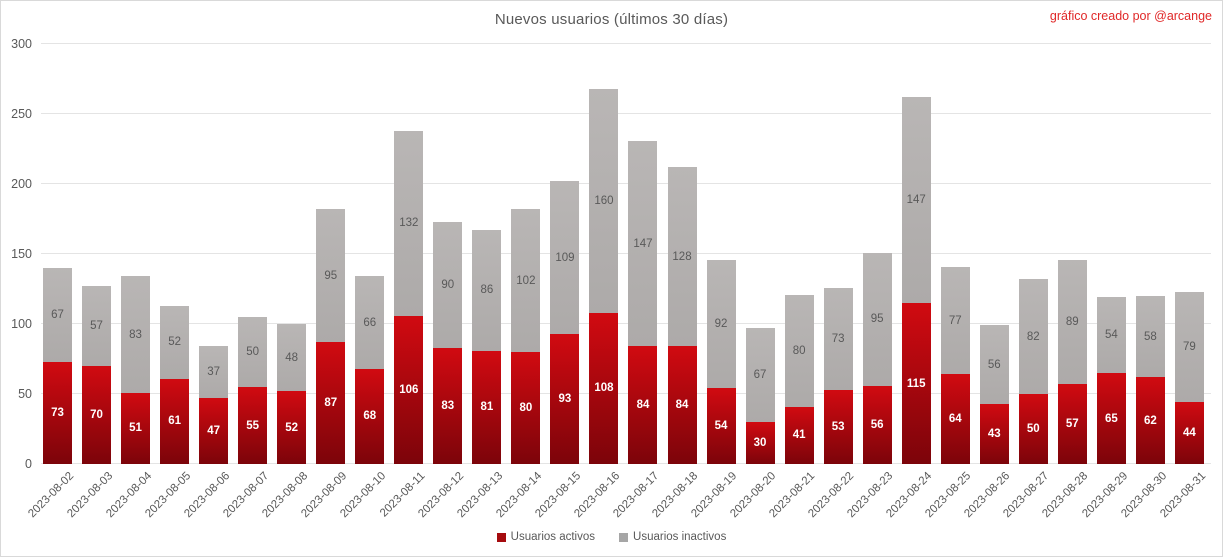 Image resolution: width=1223 pixels, height=557 pixels. I want to click on active-segment: 106, so click(409, 389).